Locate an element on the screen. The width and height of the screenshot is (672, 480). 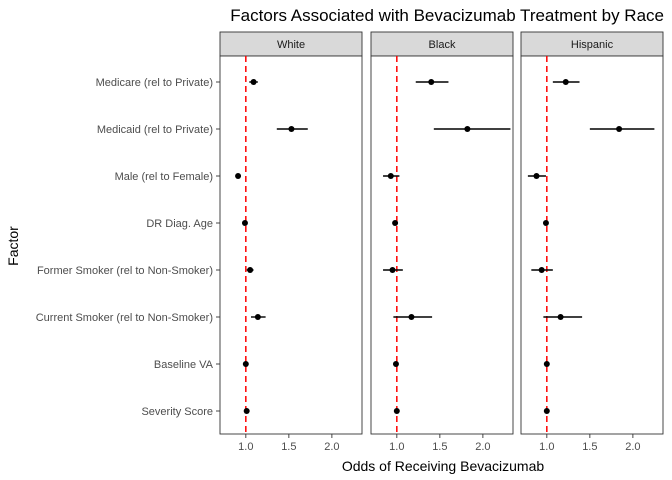
factor-label: Former Smoker (rel to Non-Smoker) is located at coordinates (125, 271).